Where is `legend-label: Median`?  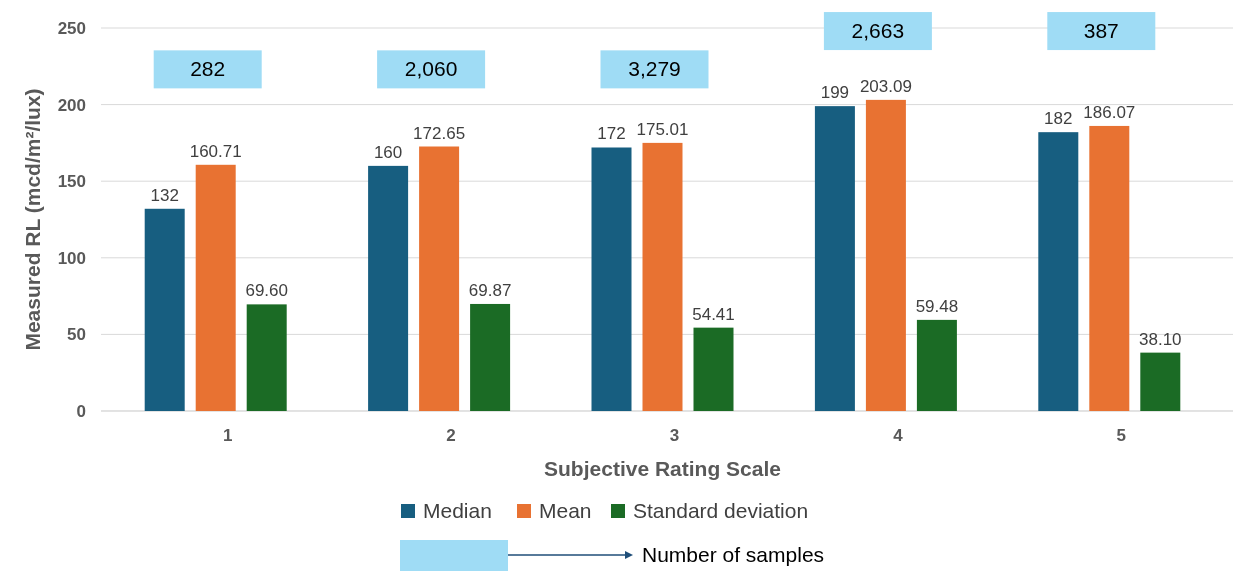 legend-label: Median is located at coordinates (457, 510).